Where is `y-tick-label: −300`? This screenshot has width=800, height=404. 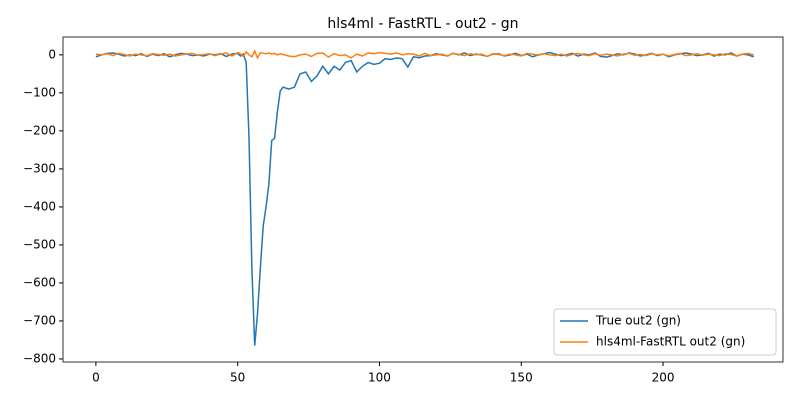 y-tick-label: −300 is located at coordinates (39, 168).